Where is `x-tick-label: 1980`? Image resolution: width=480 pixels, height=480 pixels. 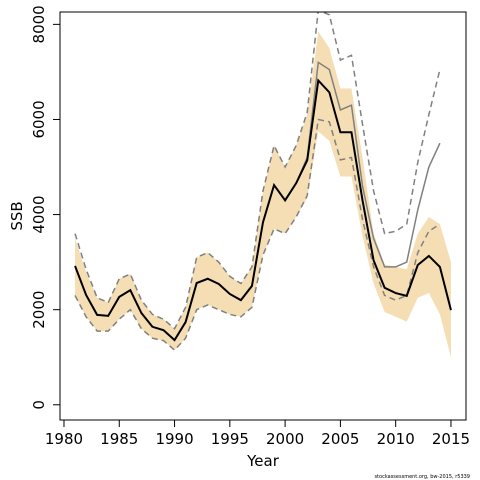
x-tick-label: 1980 is located at coordinates (64, 439).